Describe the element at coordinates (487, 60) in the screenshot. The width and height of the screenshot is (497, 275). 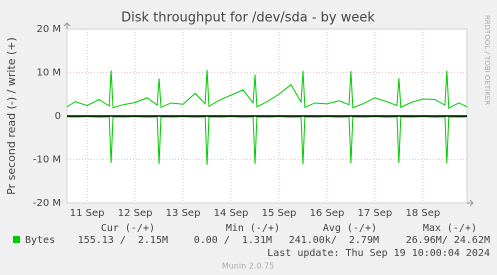
I see `side-text: RRDTOOL / TOBI OETIKER` at that location.